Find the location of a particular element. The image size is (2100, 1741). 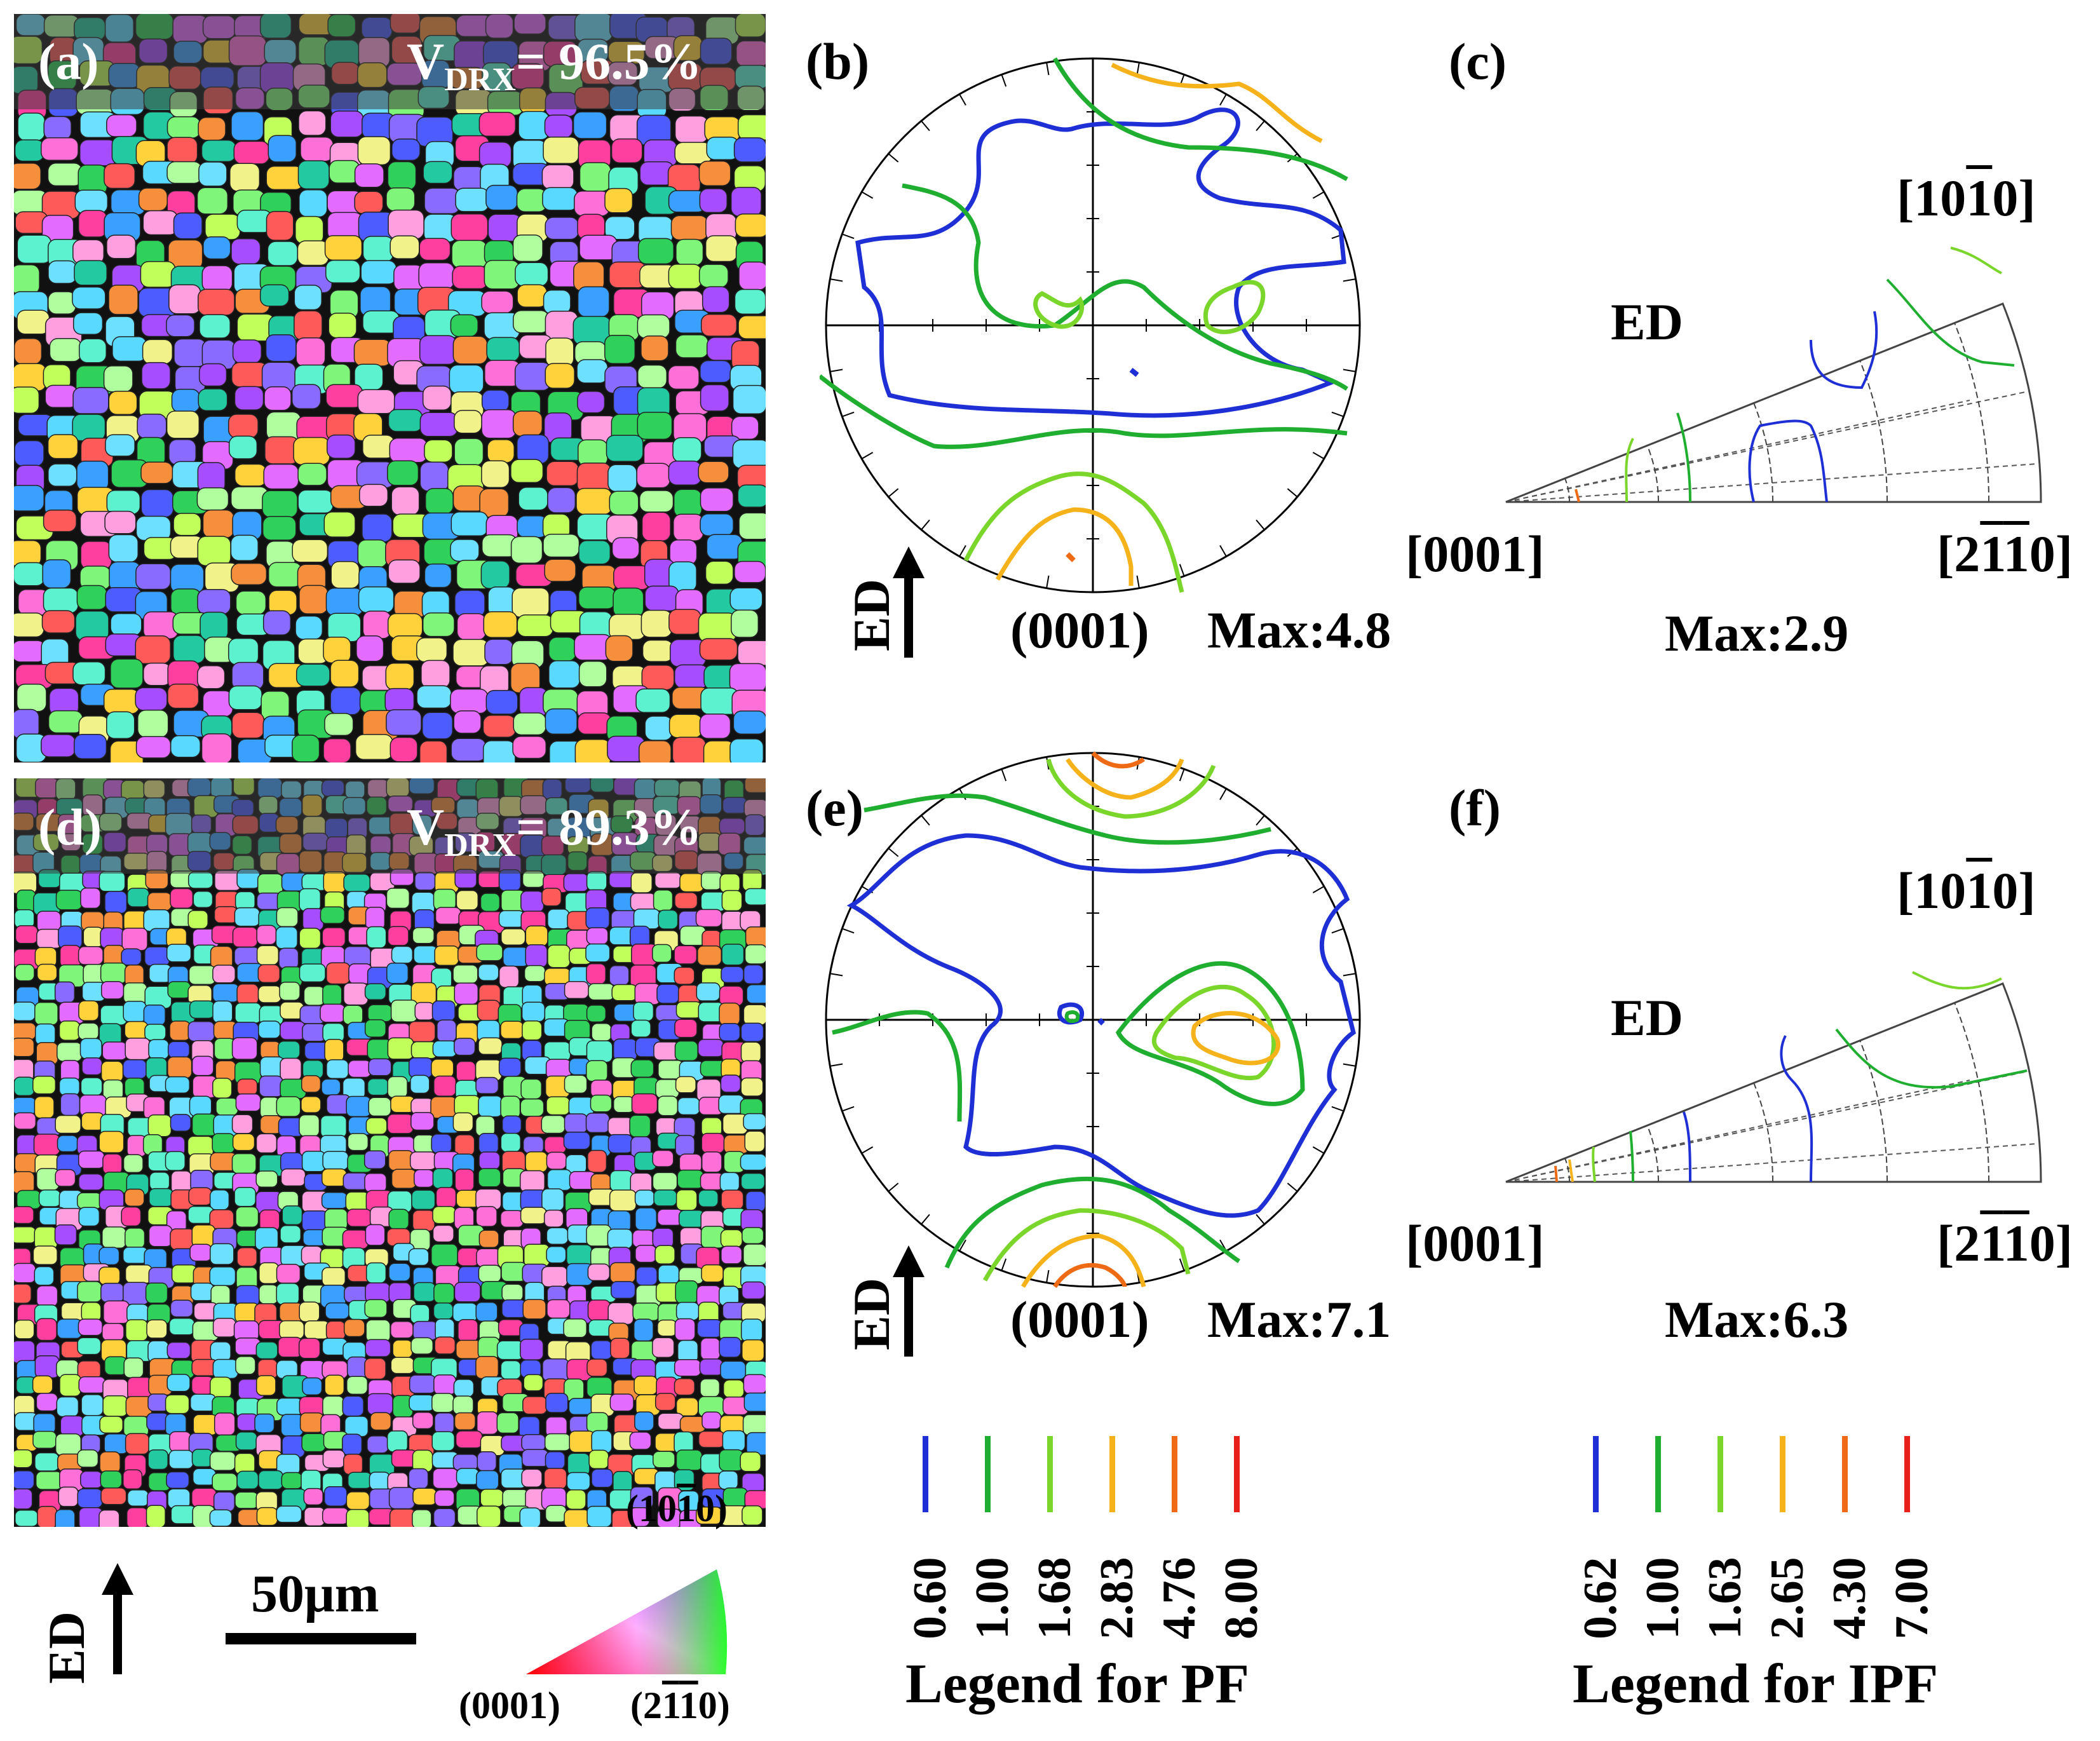

panel-label-f: (f) is located at coordinates (1475, 808).